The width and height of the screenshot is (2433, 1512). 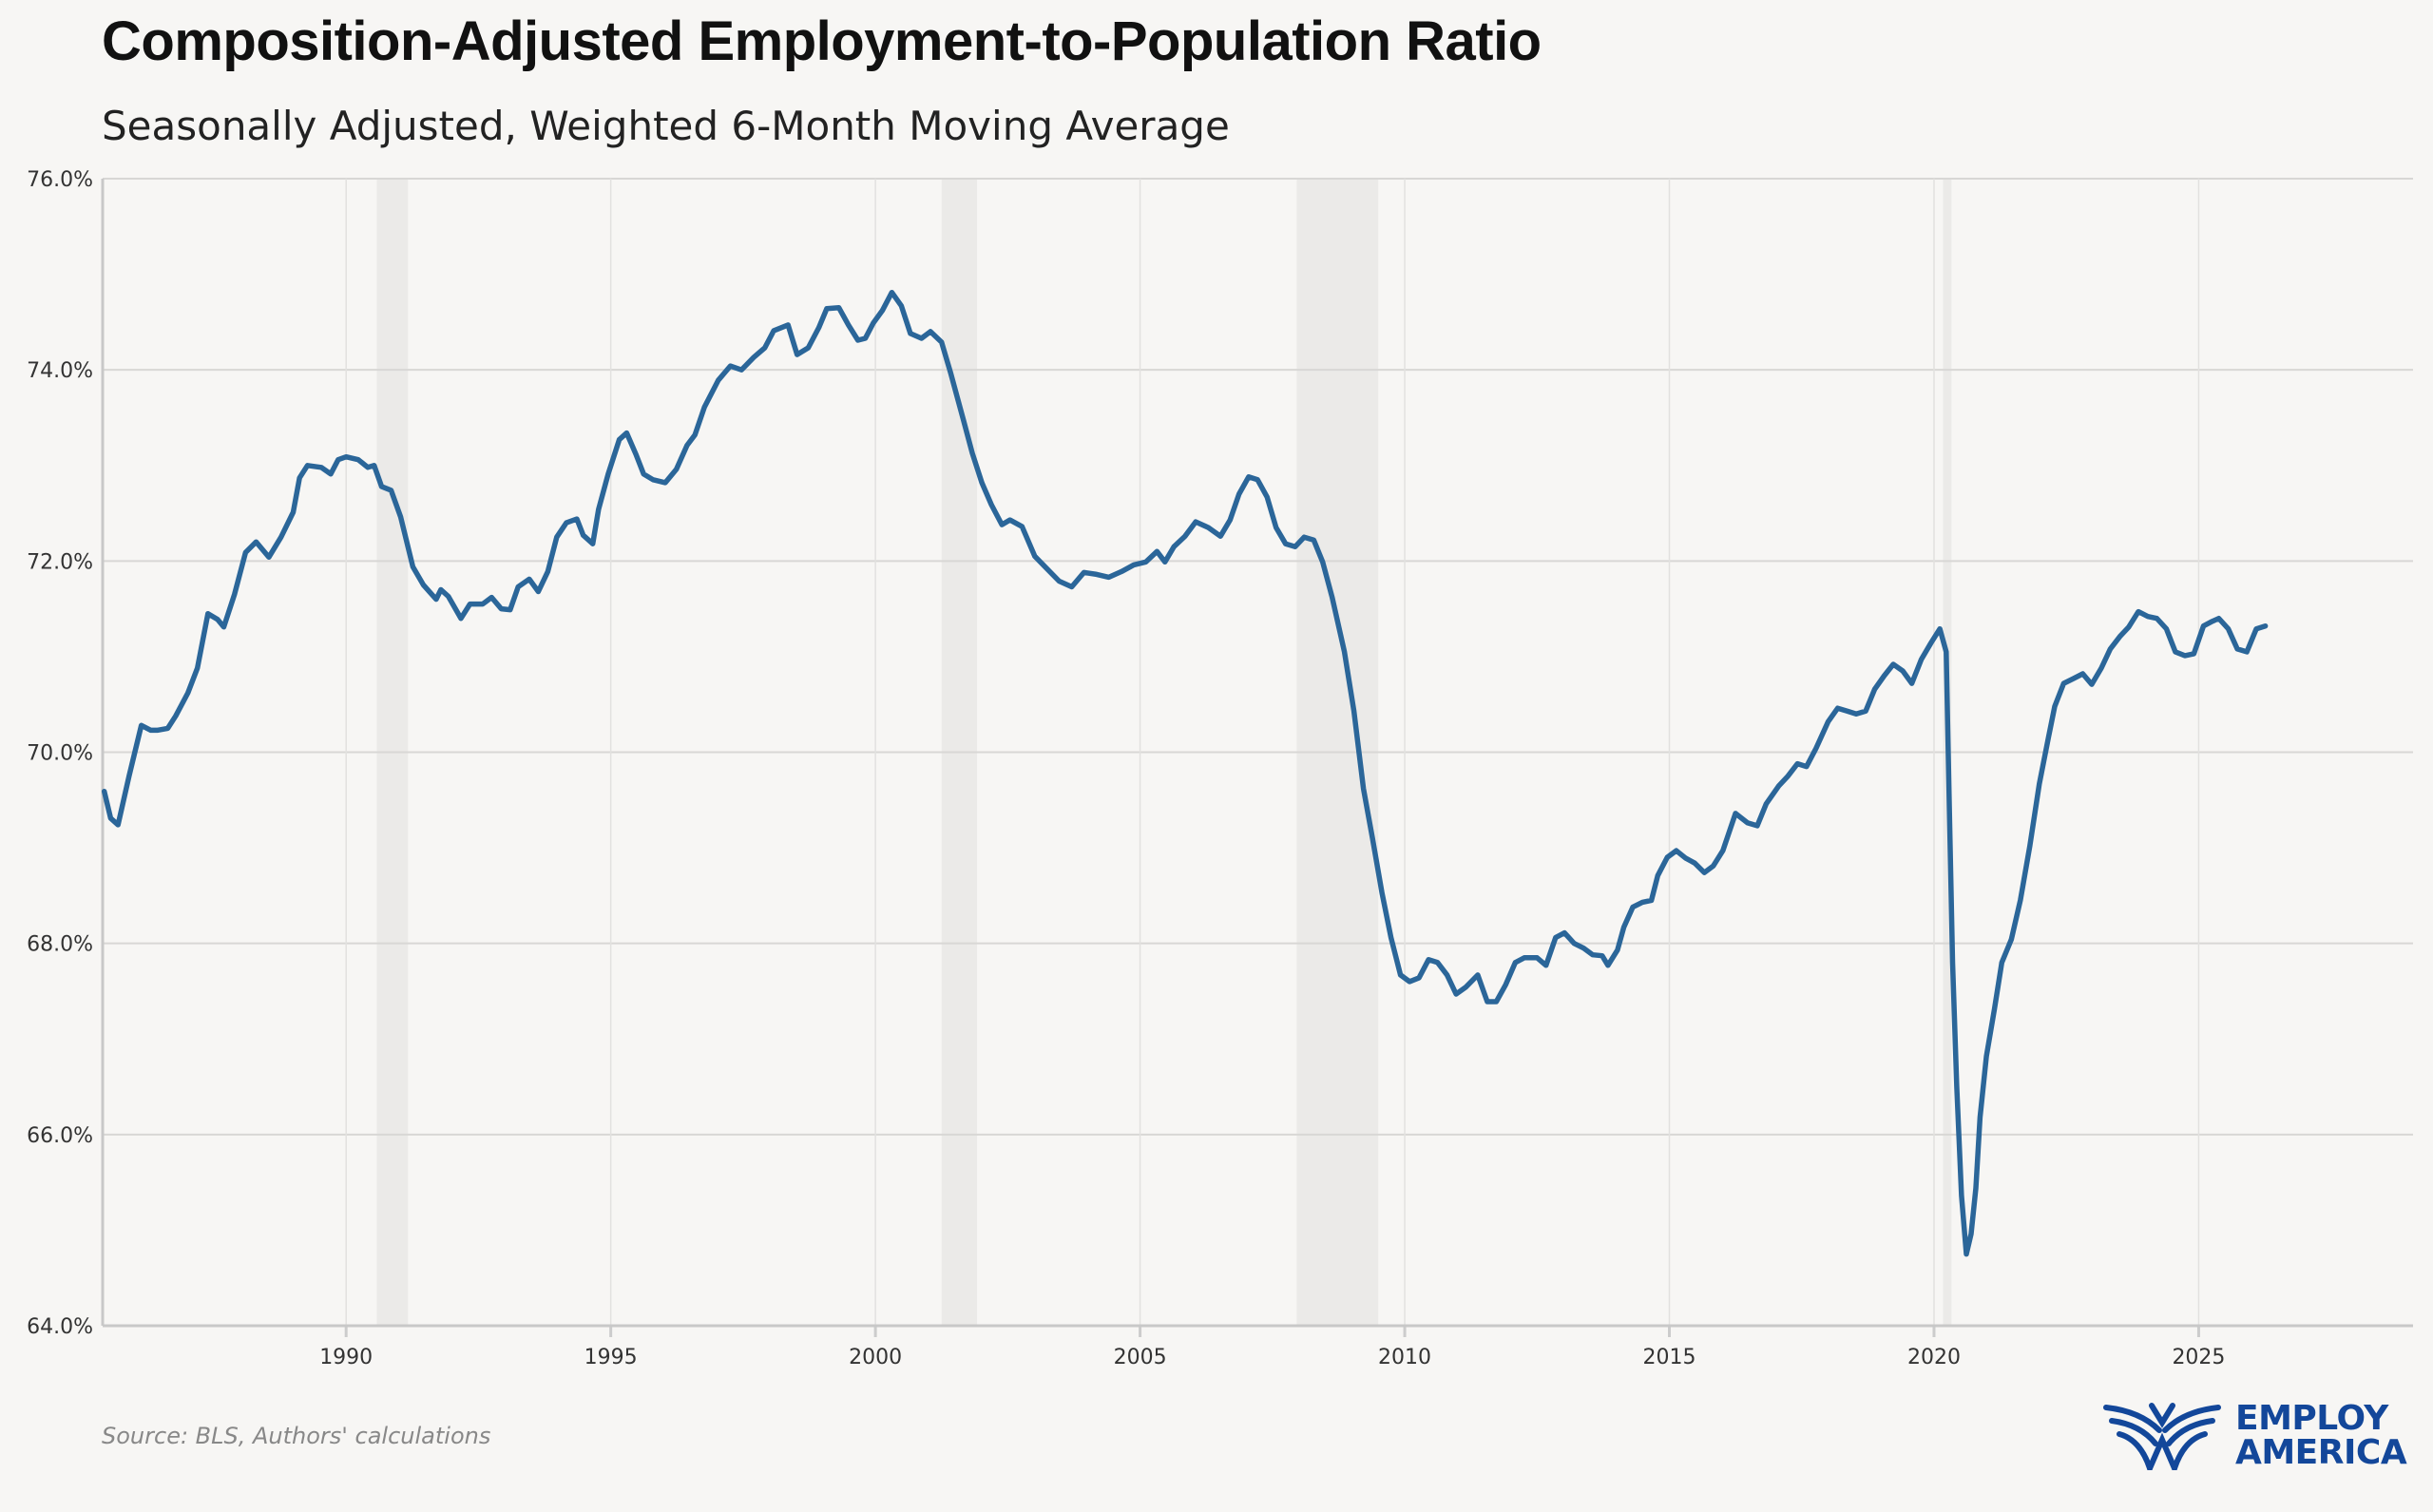 I want to click on x-tick-label: 1990, so click(x=346, y=1357).